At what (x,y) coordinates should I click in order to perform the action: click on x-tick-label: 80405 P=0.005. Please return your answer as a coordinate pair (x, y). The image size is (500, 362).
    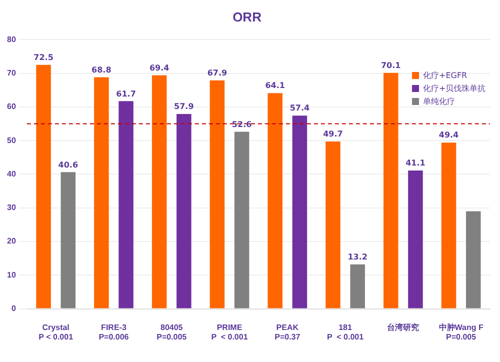
    Looking at the image, I should click on (172, 332).